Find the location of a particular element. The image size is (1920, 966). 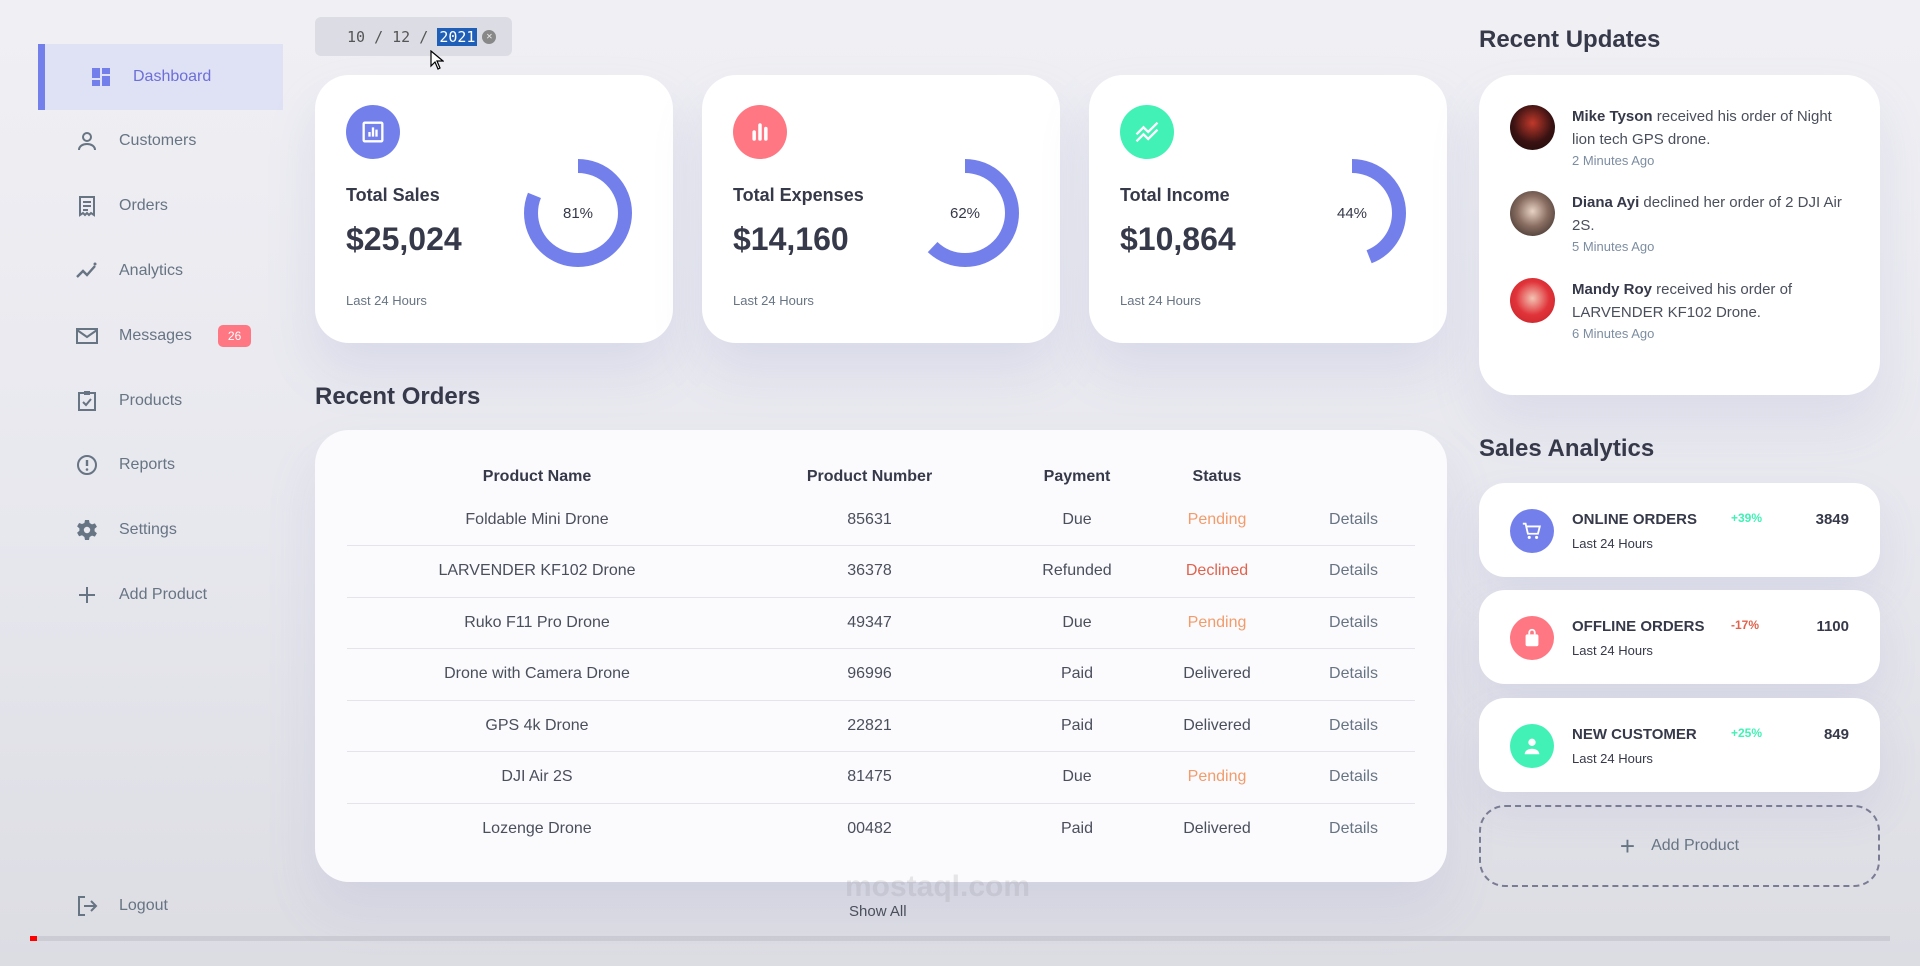

stat-label: Total Income is located at coordinates (1175, 195).